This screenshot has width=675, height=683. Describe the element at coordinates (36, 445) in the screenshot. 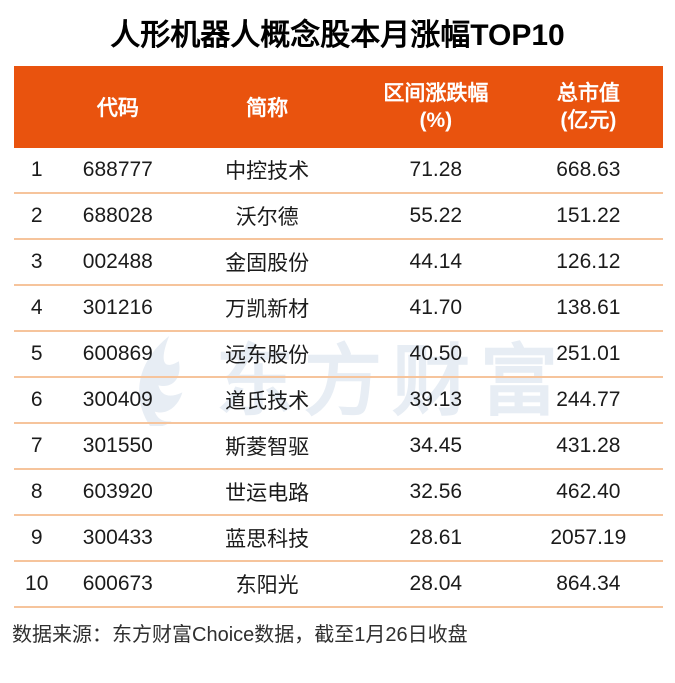

I see `cell-rank: 7` at that location.